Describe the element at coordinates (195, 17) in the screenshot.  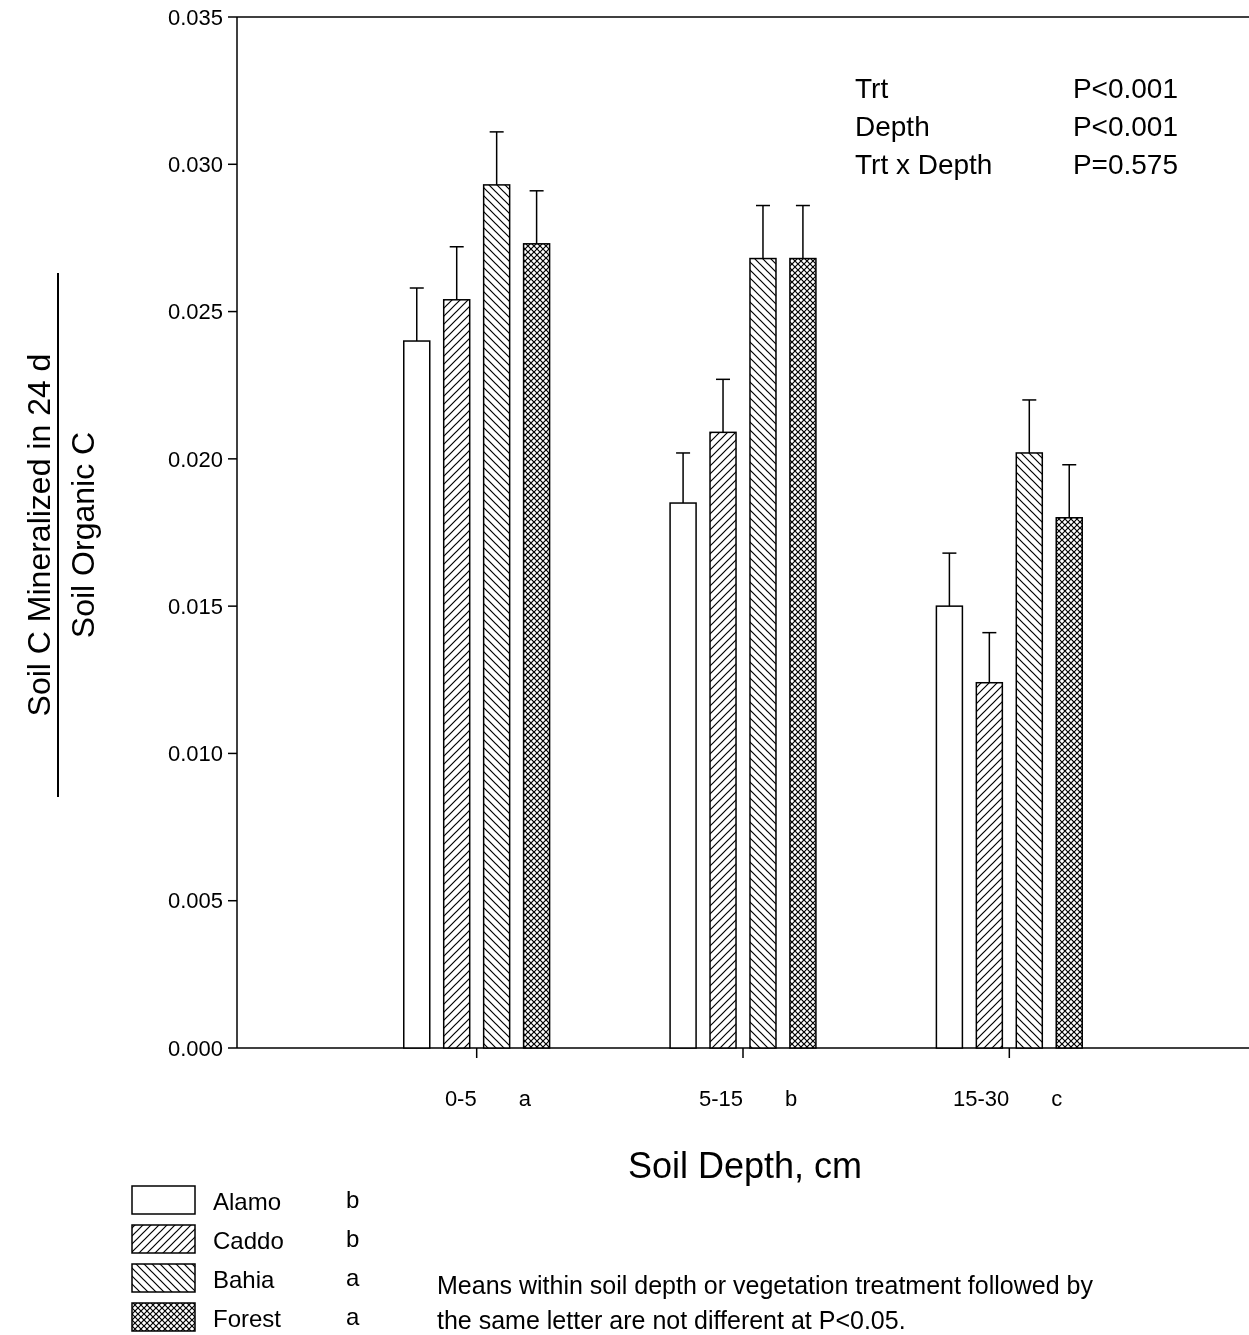
I see `y-tick-label: 0.035` at that location.